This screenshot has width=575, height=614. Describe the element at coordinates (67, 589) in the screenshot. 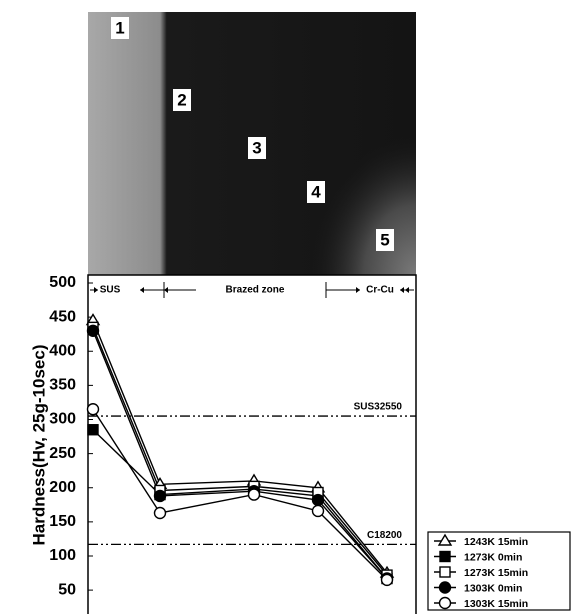

I see `y-tick-label: 50` at that location.